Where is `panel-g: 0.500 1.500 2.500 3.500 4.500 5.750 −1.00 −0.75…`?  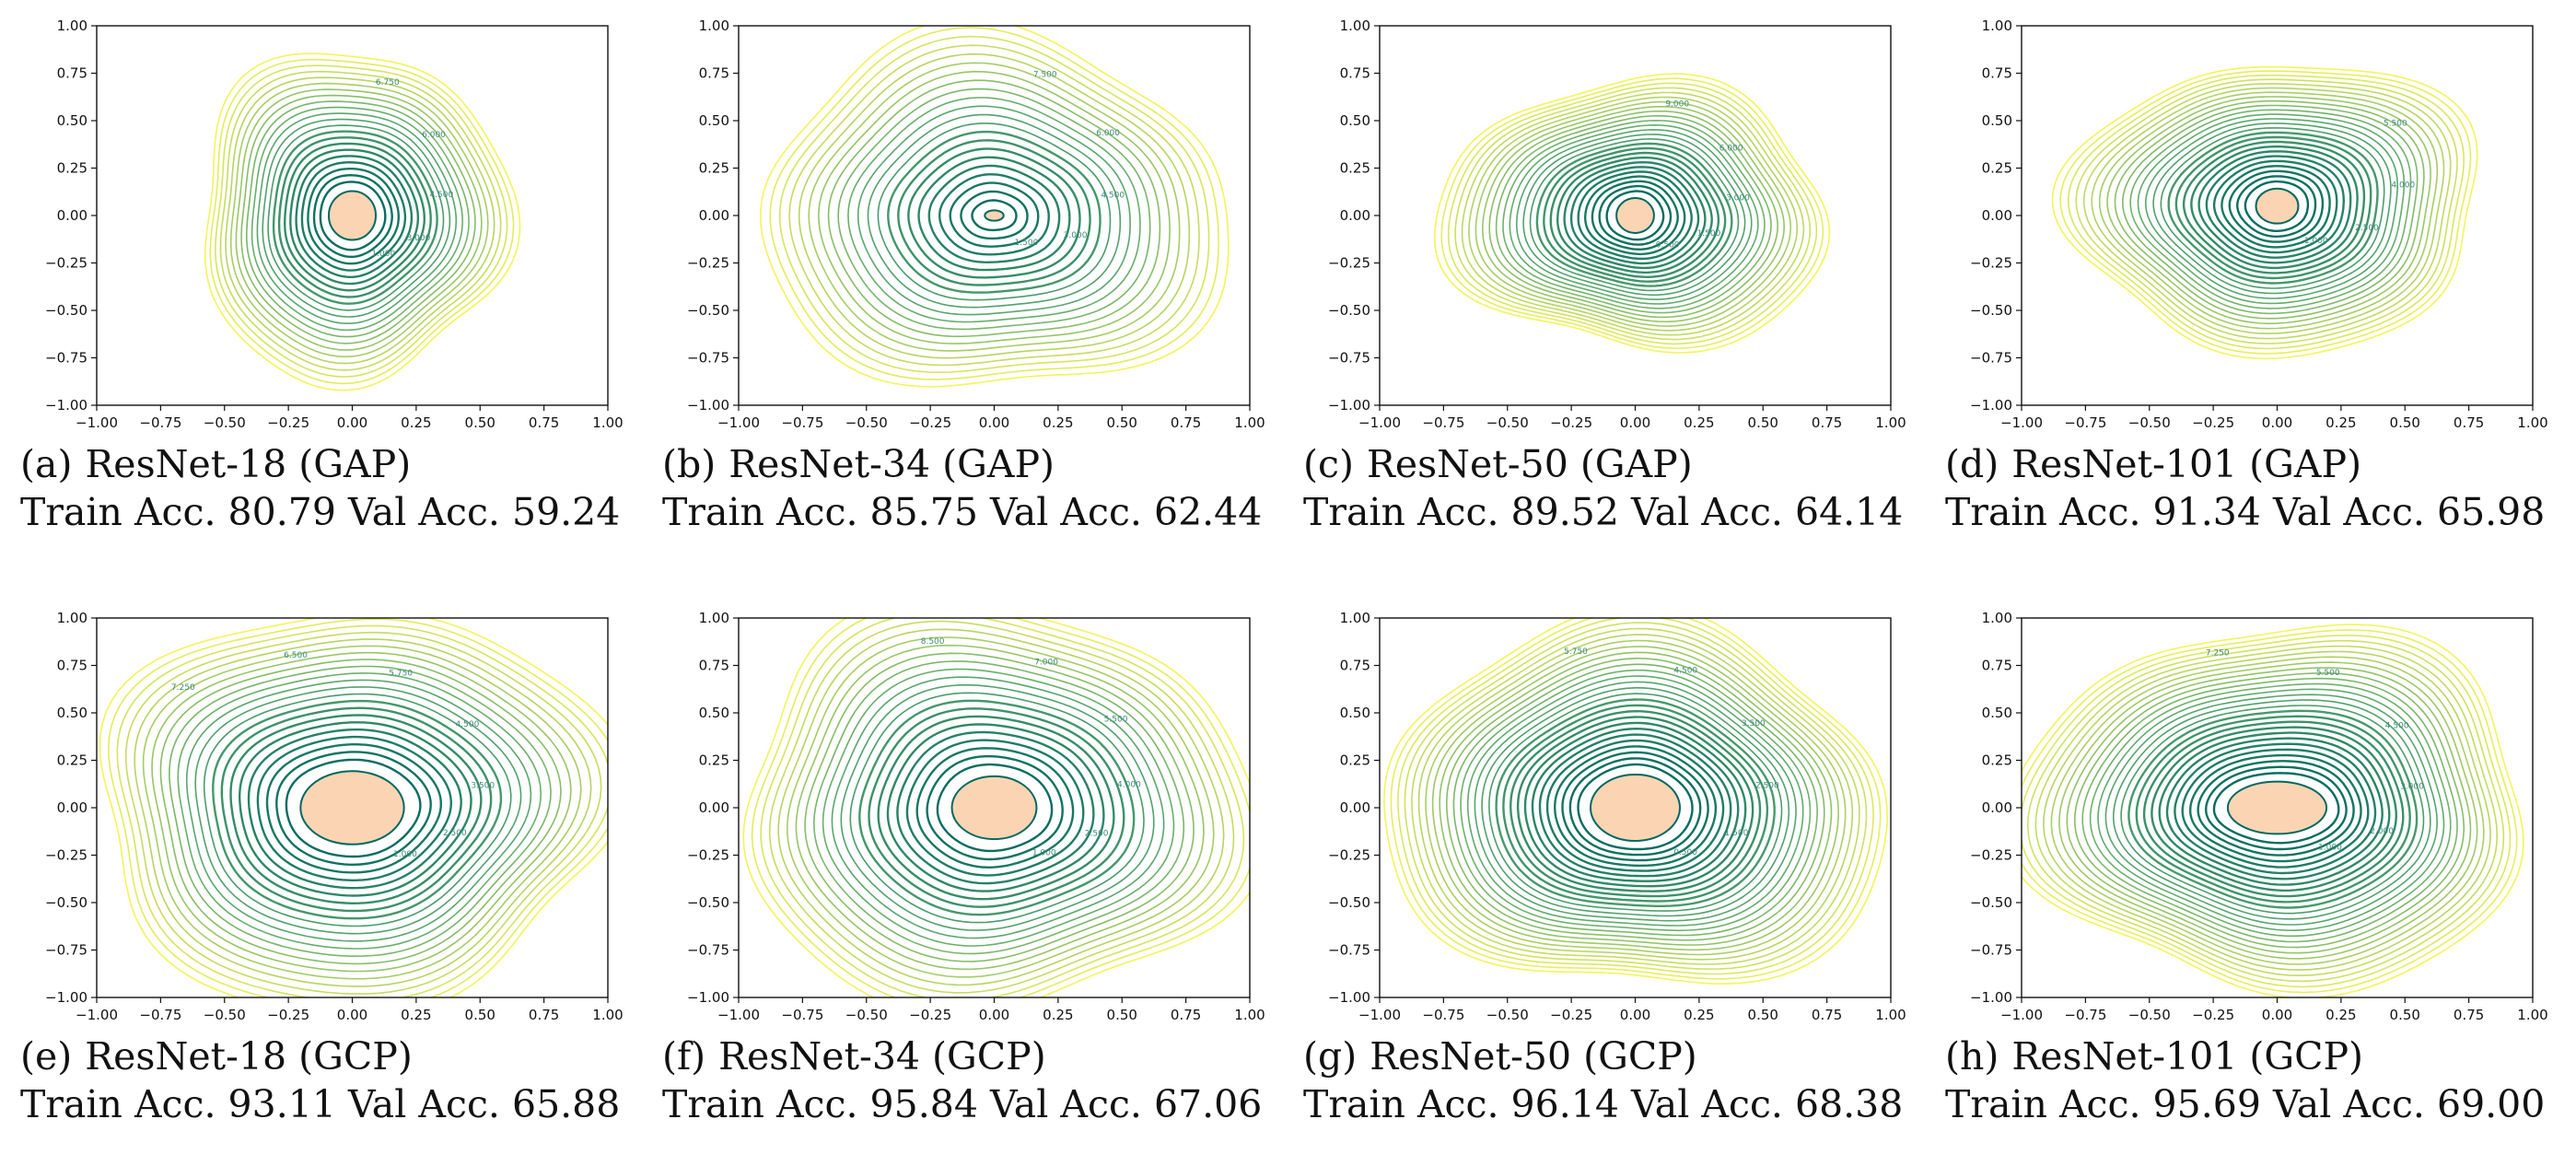 panel-g: 0.500 1.500 2.500 3.500 4.500 5.750 −1.00 −0.75… is located at coordinates (1596, 868).